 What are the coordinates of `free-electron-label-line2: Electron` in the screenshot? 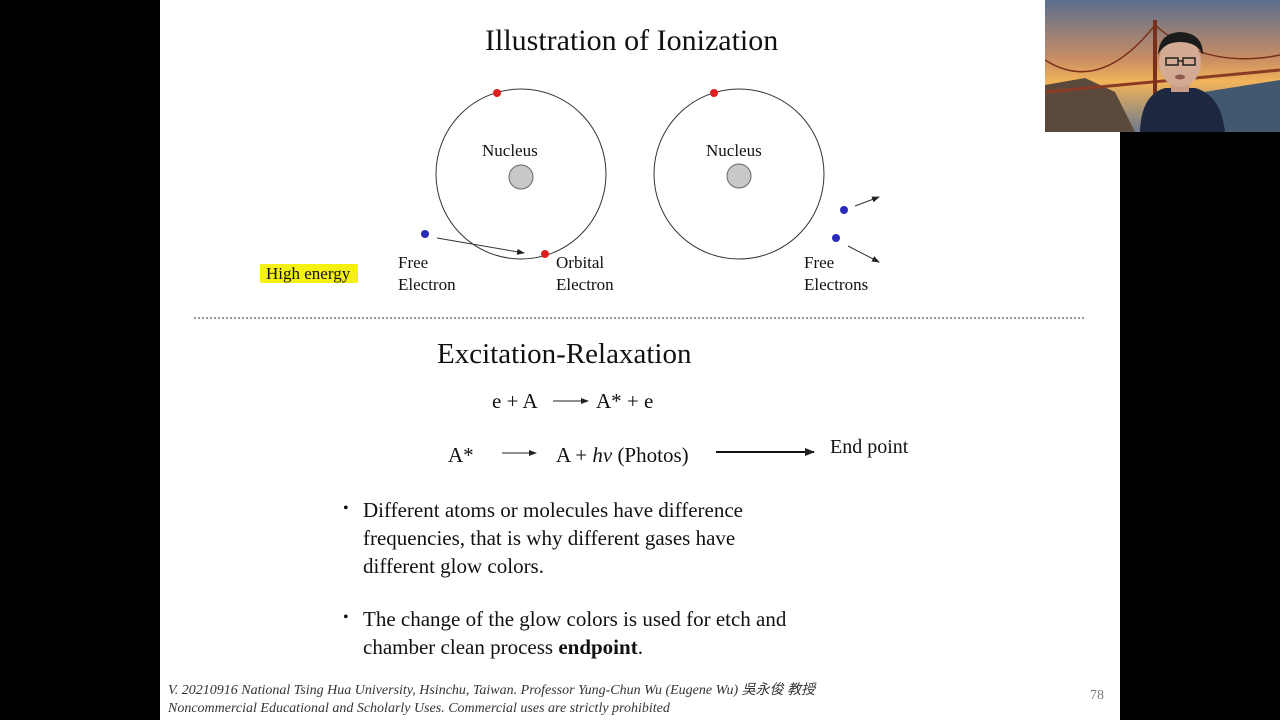 It's located at (427, 284).